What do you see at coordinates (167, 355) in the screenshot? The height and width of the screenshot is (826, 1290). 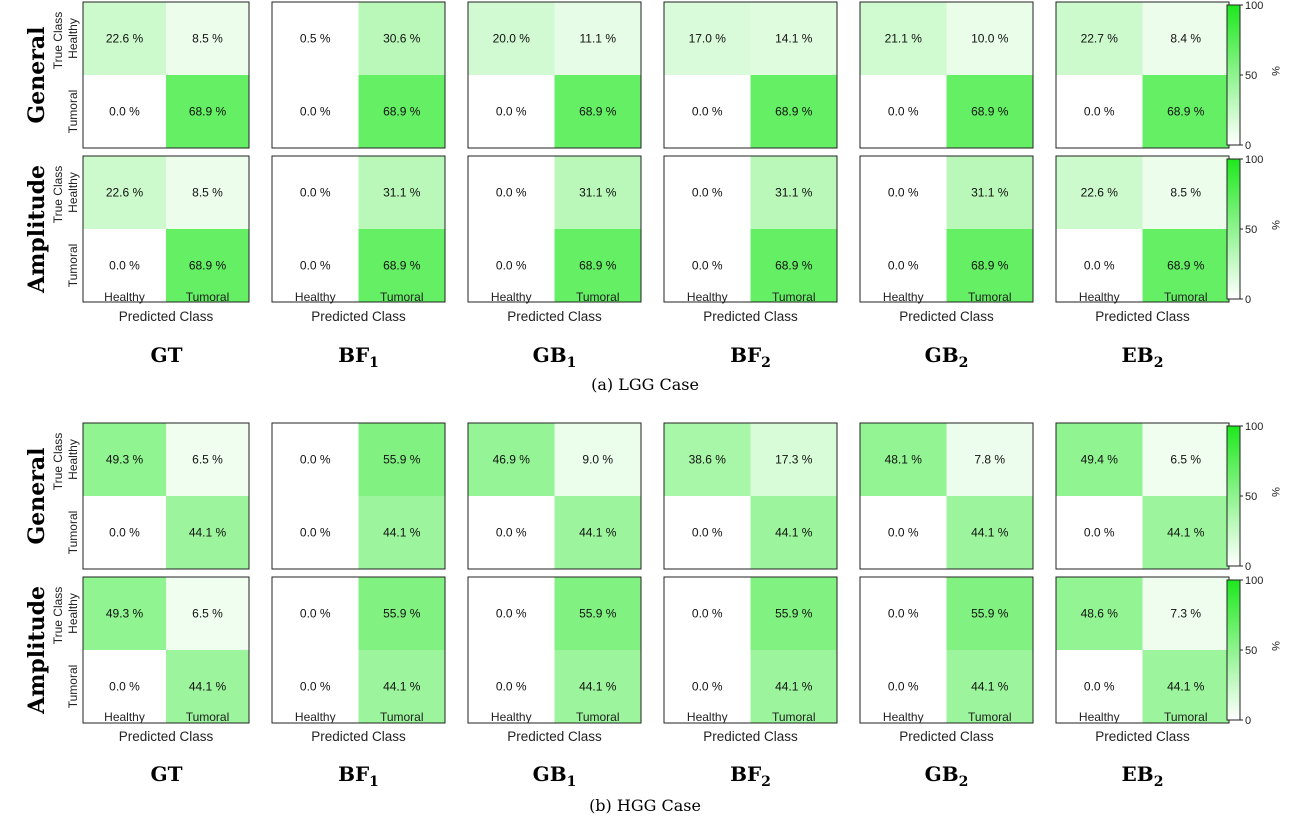 I see `method-label: GT` at bounding box center [167, 355].